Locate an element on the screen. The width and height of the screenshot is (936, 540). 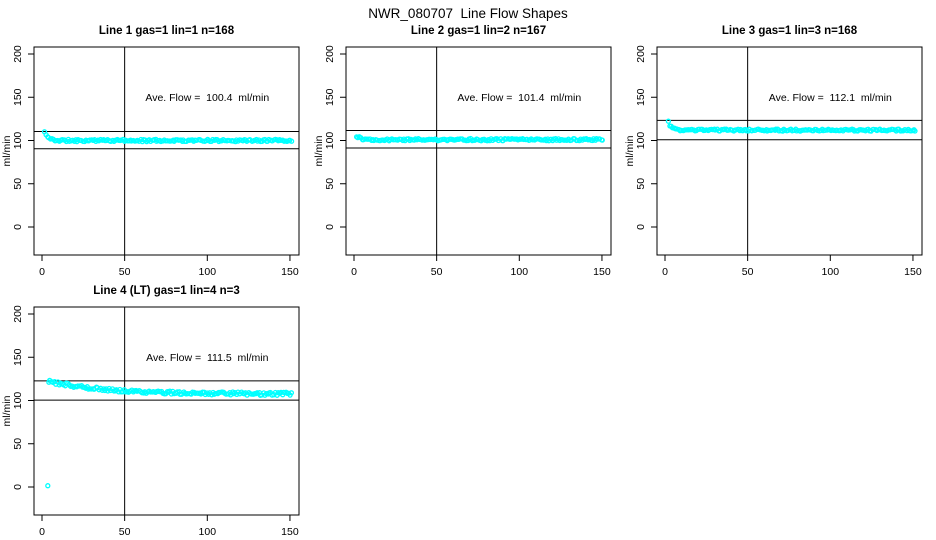
ave-flow-annotation: Ave. Flow = 111.5 ml/min is located at coordinates (207, 358).